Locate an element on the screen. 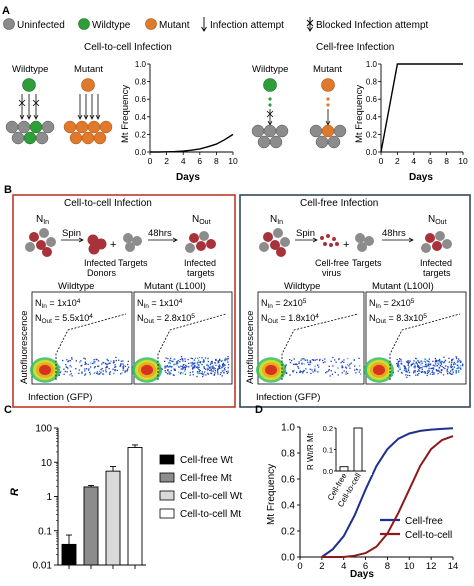 The width and height of the screenshot is (474, 586). b-cf-wildtype: Wildtype is located at coordinates (302, 286).